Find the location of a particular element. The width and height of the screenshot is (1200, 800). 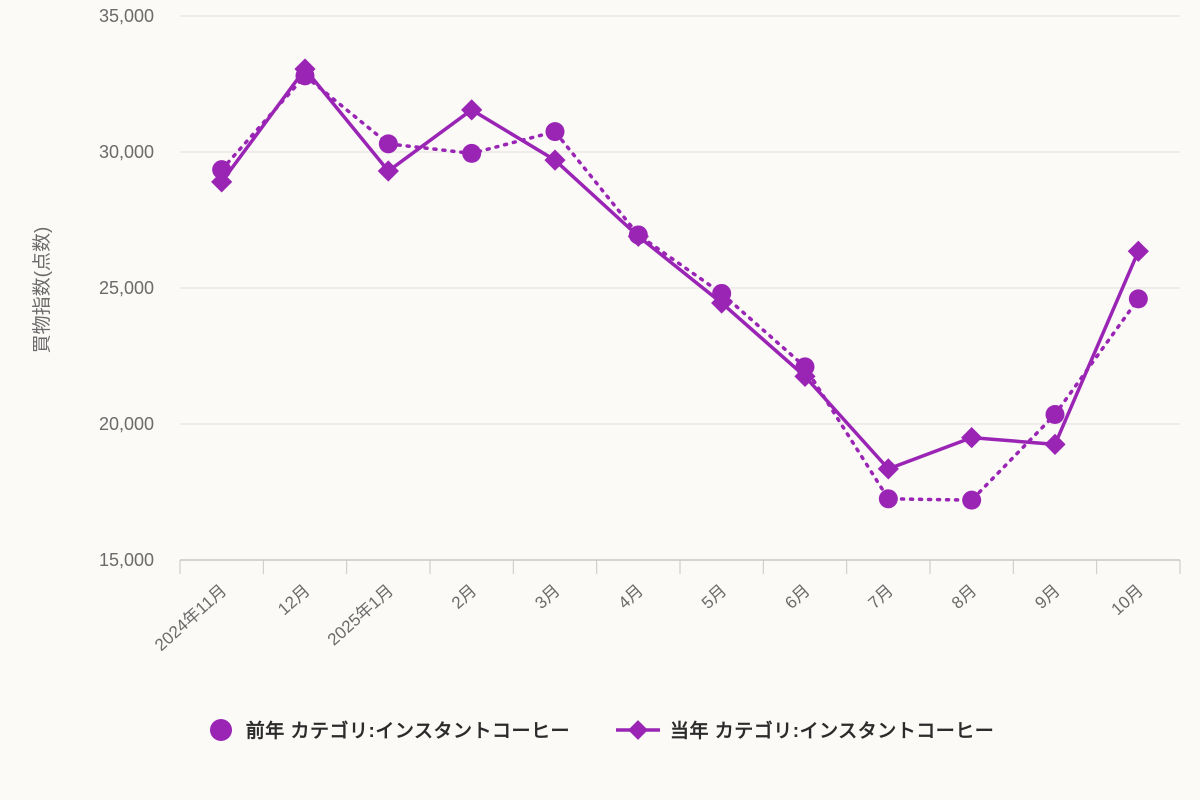

legend-item-current-year: 当年 カテゴリ:インスタントコーヒー is located at coordinates (805, 729).